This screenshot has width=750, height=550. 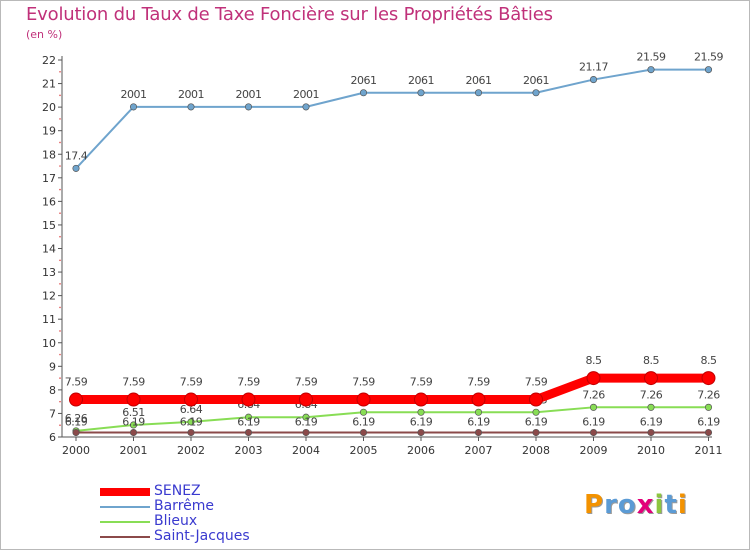 I want to click on x-tick-label: 2008, so click(x=536, y=450).